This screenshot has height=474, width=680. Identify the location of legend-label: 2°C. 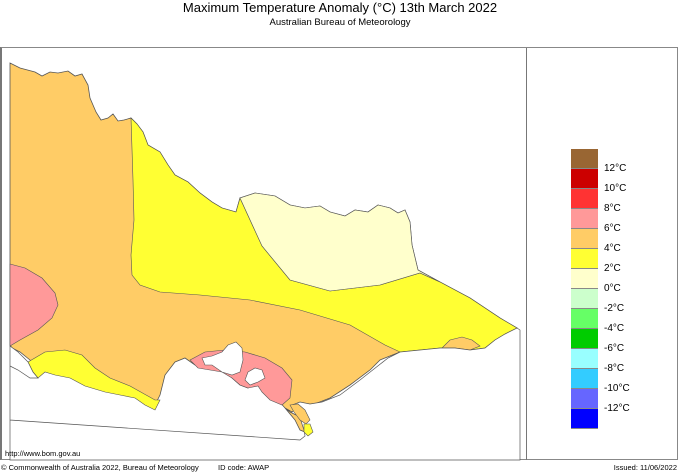
(612, 268).